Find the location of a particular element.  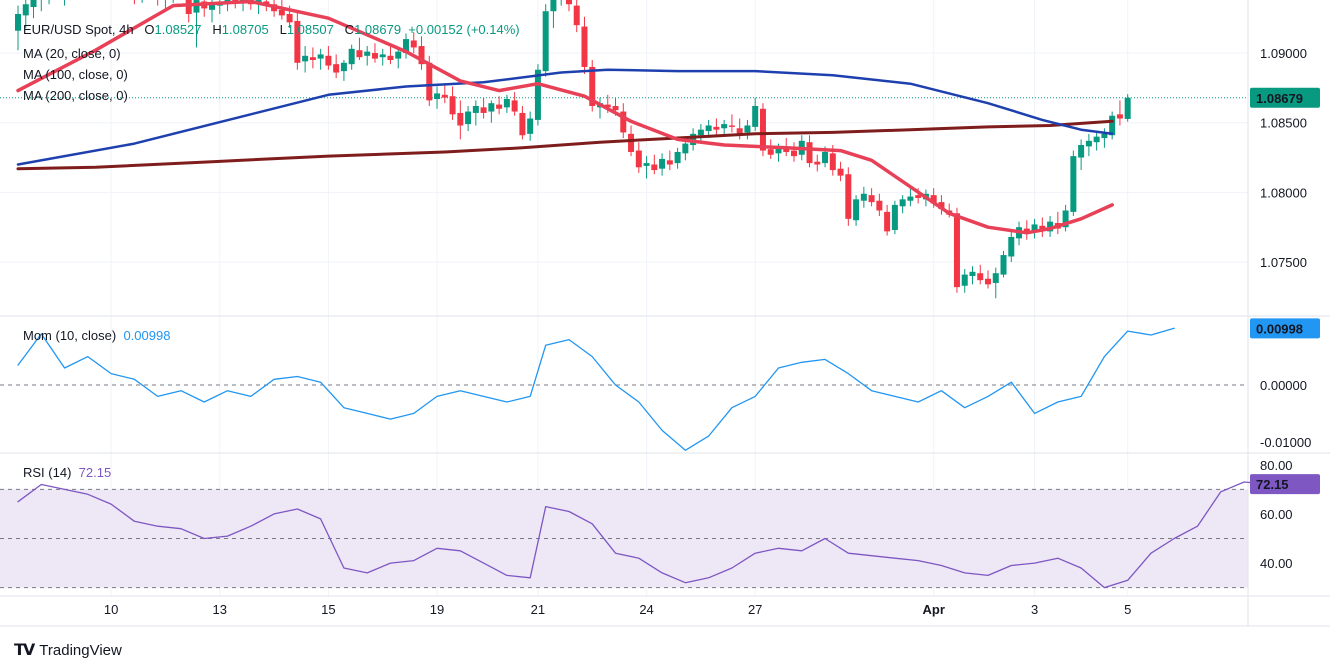

legend-ma100: MA (100, close, 0) is located at coordinates (75, 74).